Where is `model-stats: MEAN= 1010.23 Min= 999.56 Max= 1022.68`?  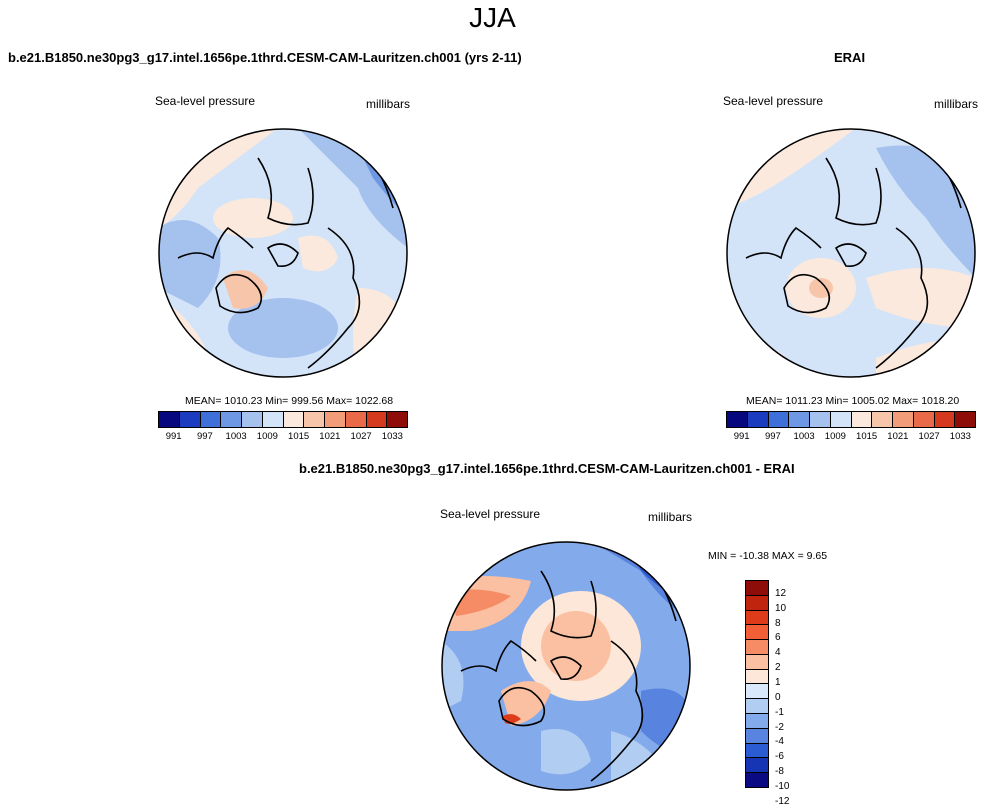 model-stats: MEAN= 1010.23 Min= 999.56 Max= 1022.68 is located at coordinates (289, 401).